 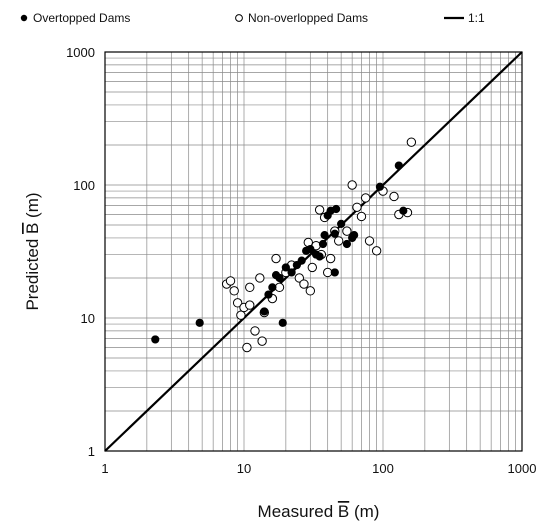 What do you see at coordinates (308, 18) in the screenshot?
I see `legend-label: Non-overlopped Dams` at bounding box center [308, 18].